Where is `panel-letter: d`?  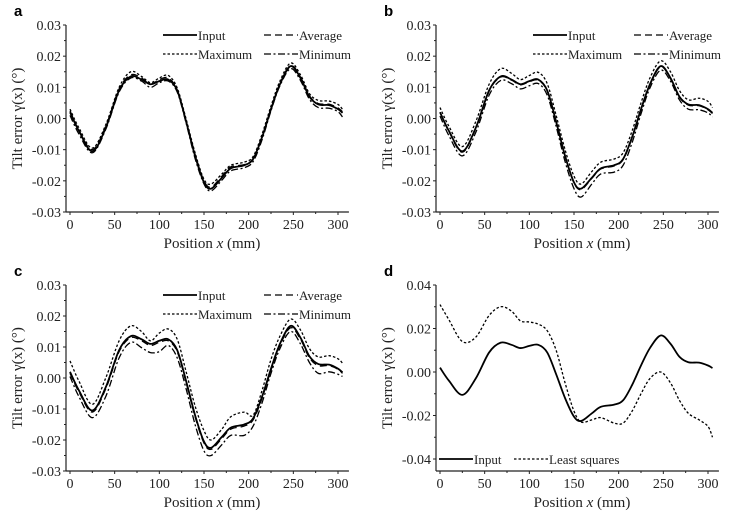
panel-letter: d is located at coordinates (388, 271).